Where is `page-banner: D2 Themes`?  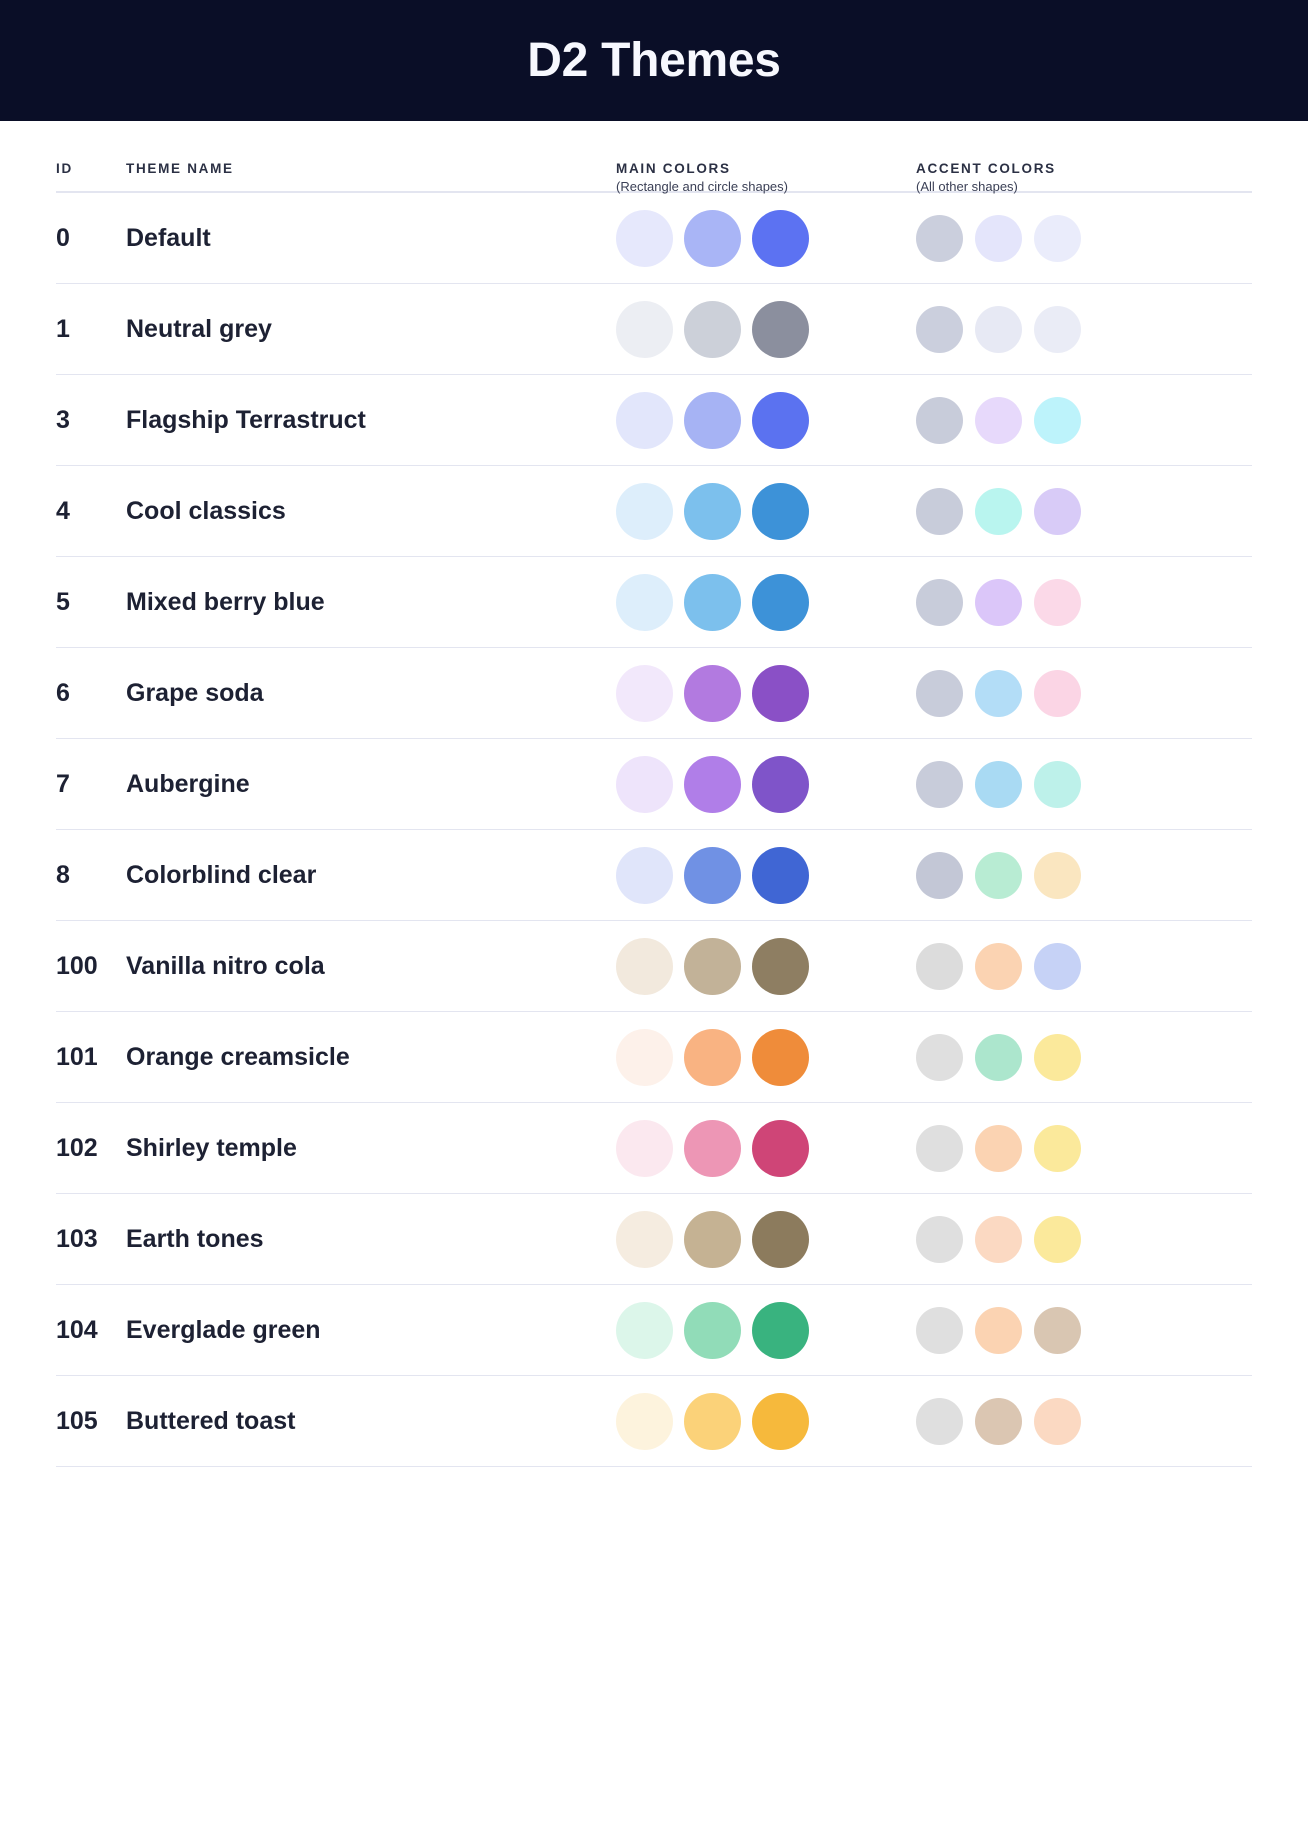
page-banner: D2 Themes is located at coordinates (654, 60).